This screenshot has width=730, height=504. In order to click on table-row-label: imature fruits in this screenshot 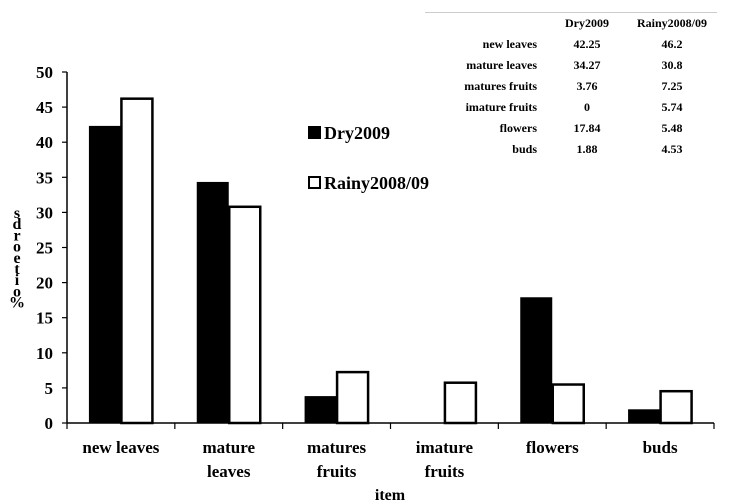, I will do `click(501, 107)`.